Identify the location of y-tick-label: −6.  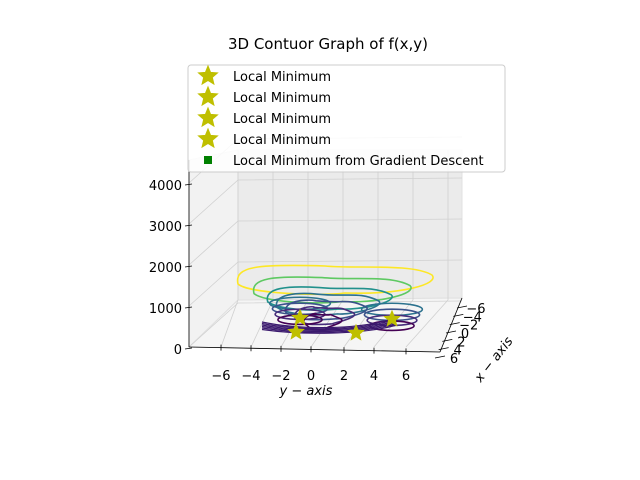
(220, 376).